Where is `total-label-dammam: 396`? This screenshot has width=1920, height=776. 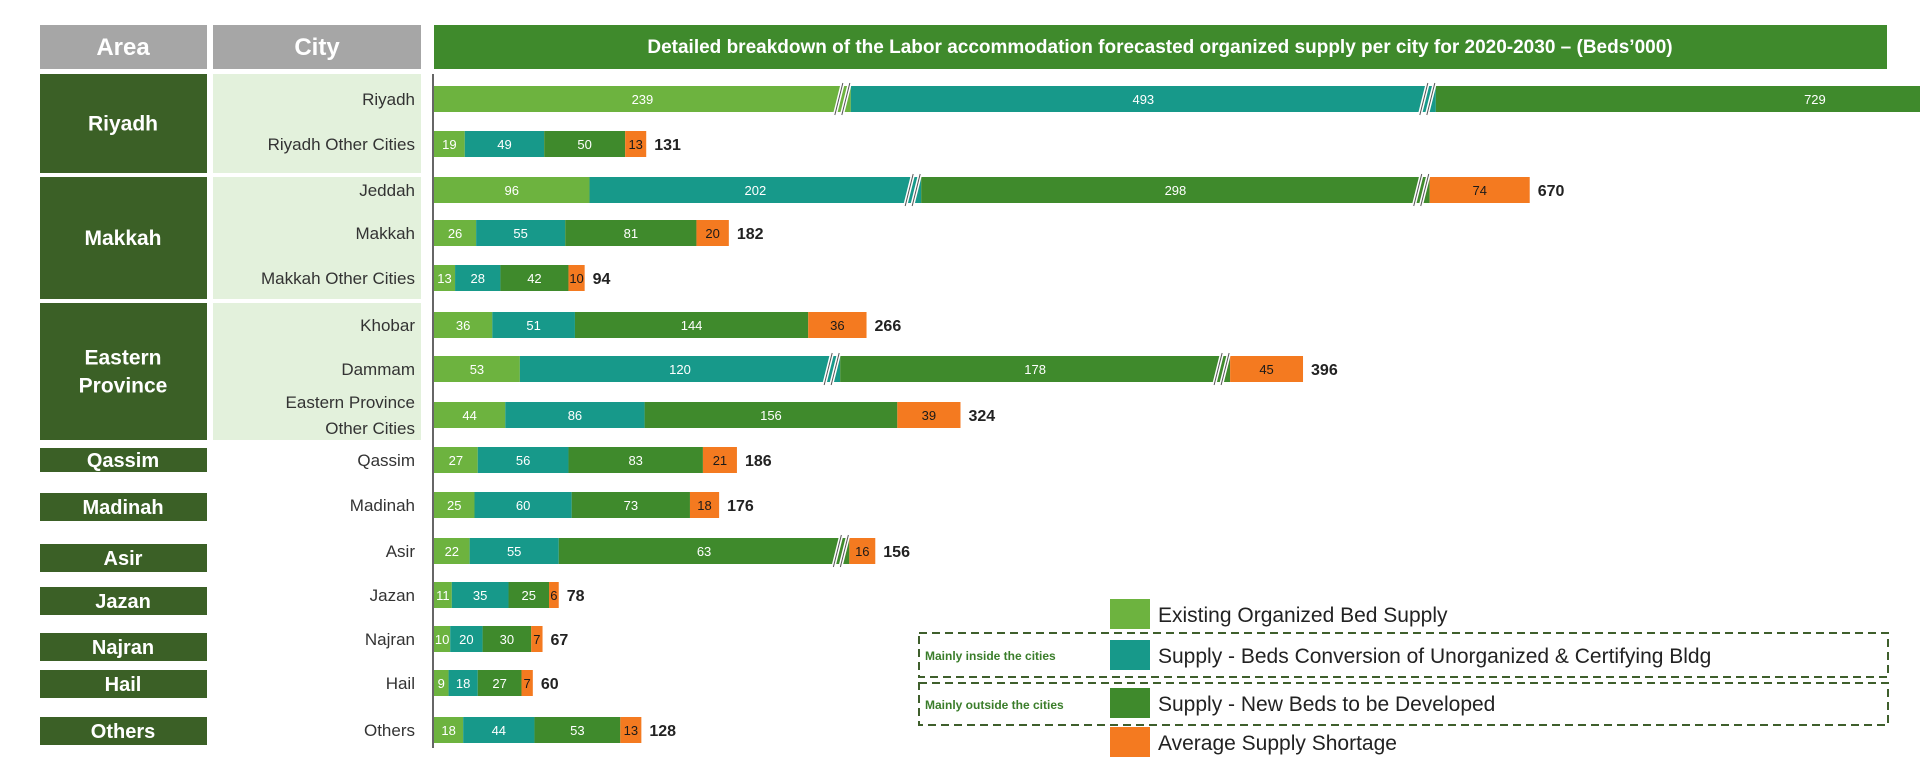
total-label-dammam: 396 is located at coordinates (1324, 370).